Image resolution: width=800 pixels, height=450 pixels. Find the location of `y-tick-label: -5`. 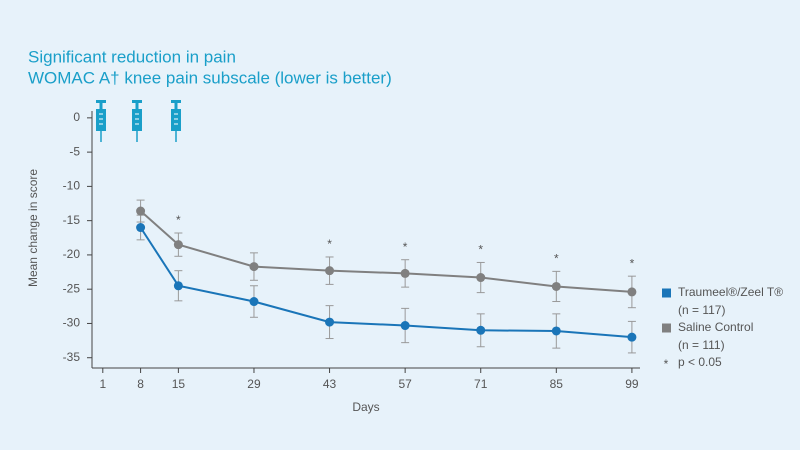

y-tick-label: -5 is located at coordinates (74, 151).